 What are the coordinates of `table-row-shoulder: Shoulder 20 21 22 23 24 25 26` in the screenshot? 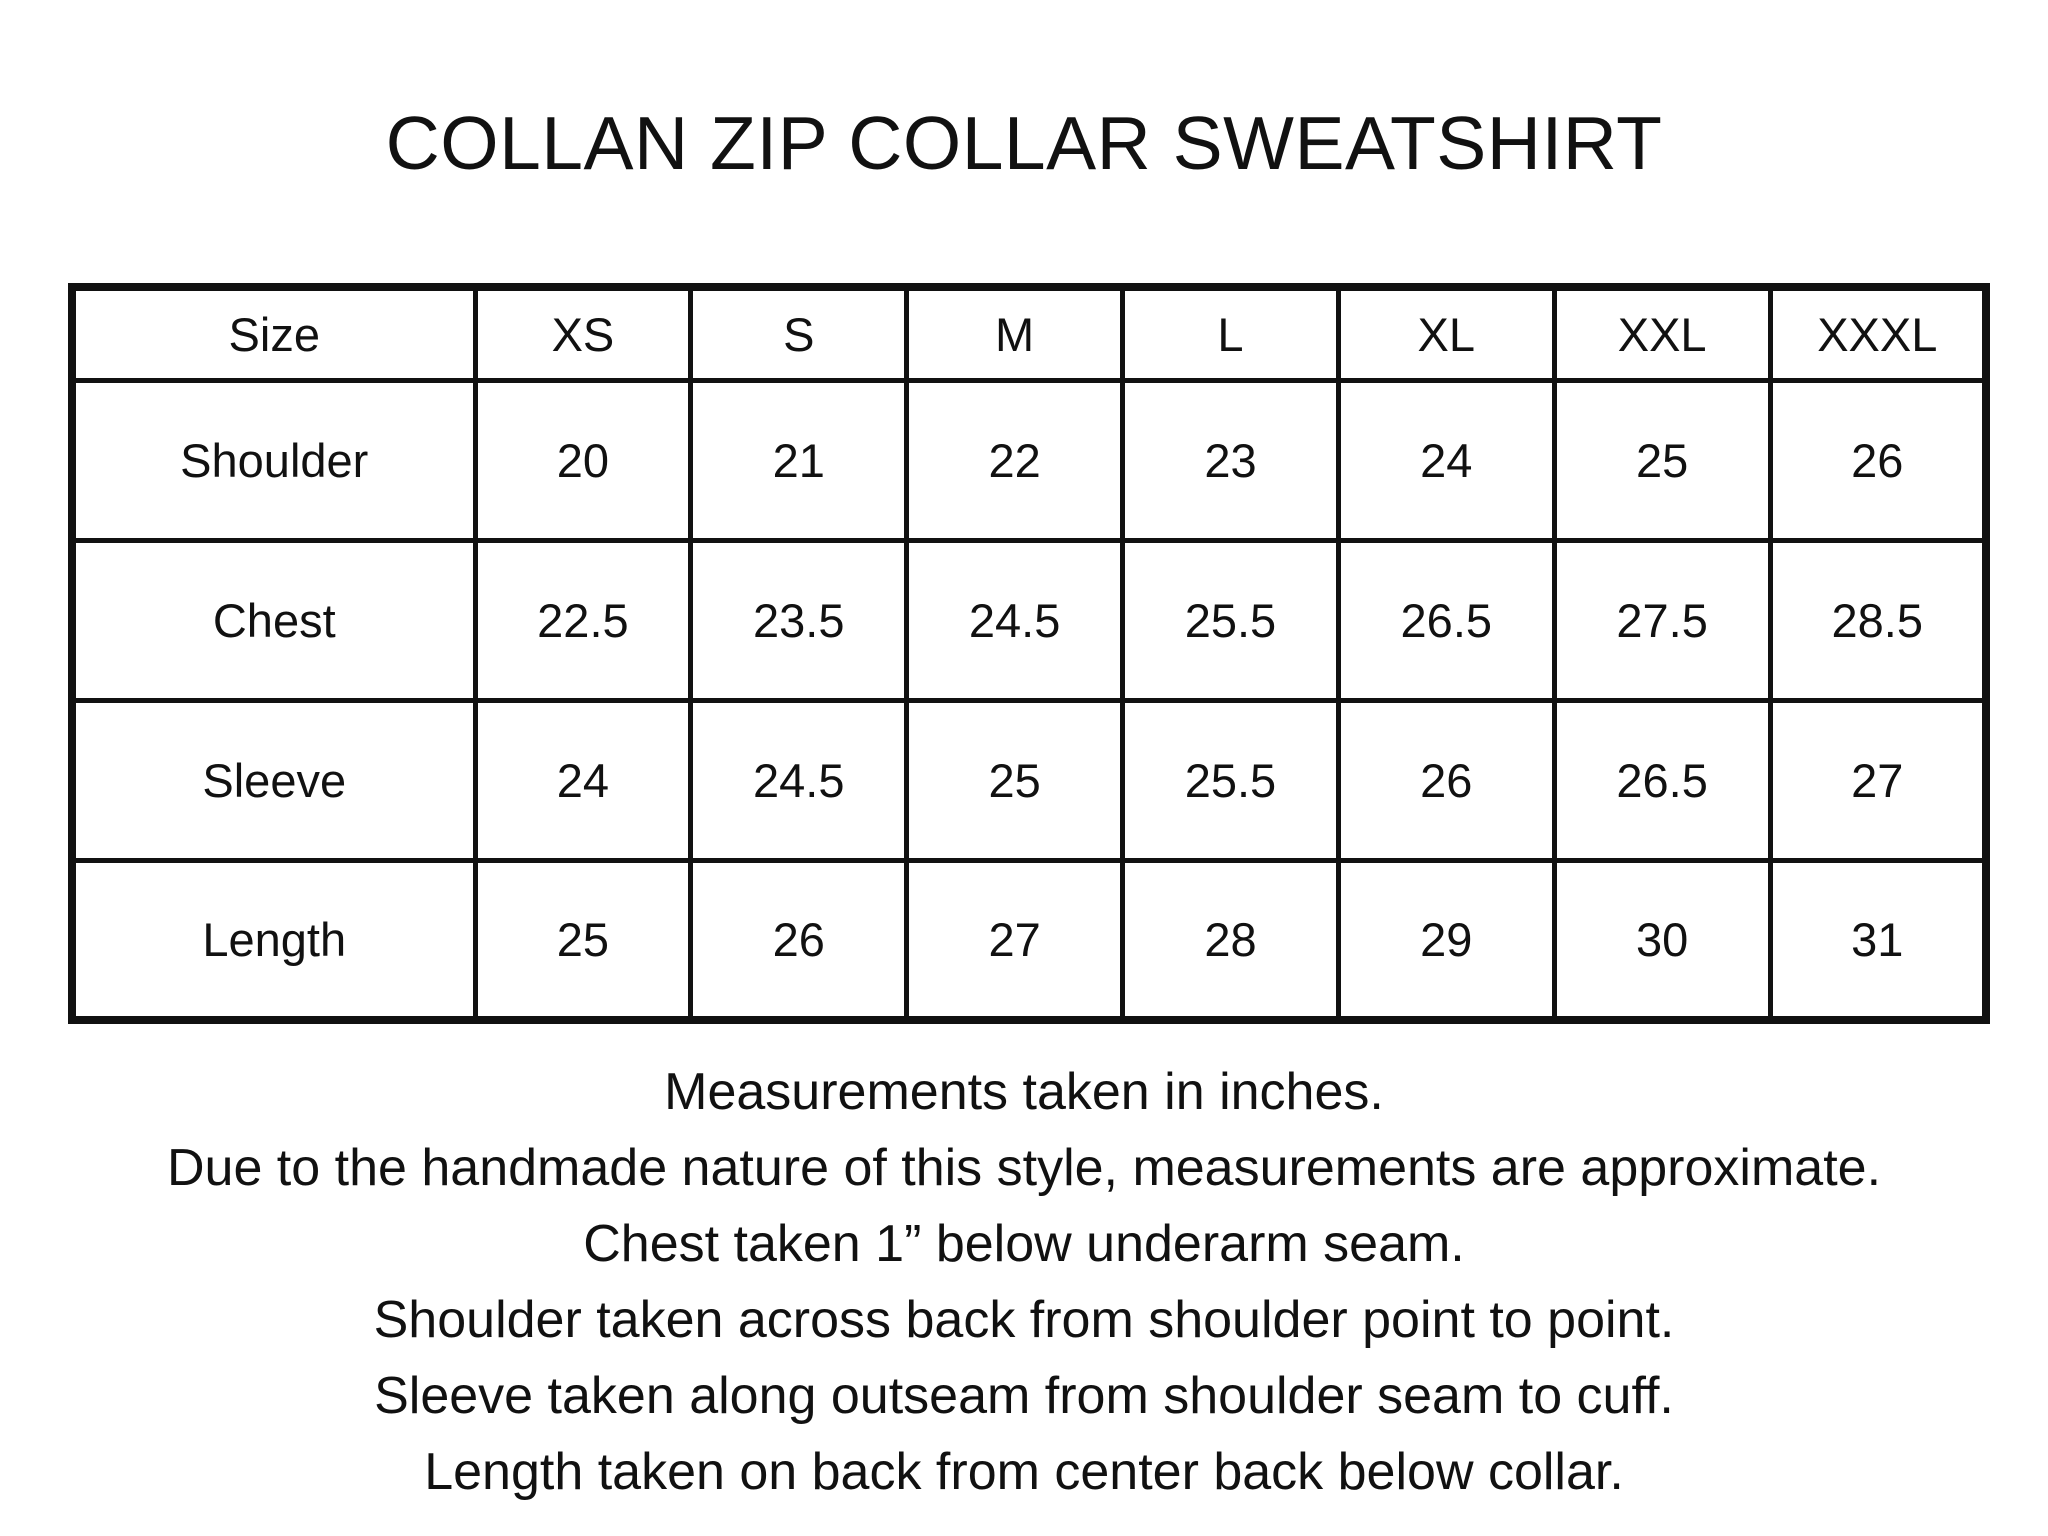 It's located at (1029, 460).